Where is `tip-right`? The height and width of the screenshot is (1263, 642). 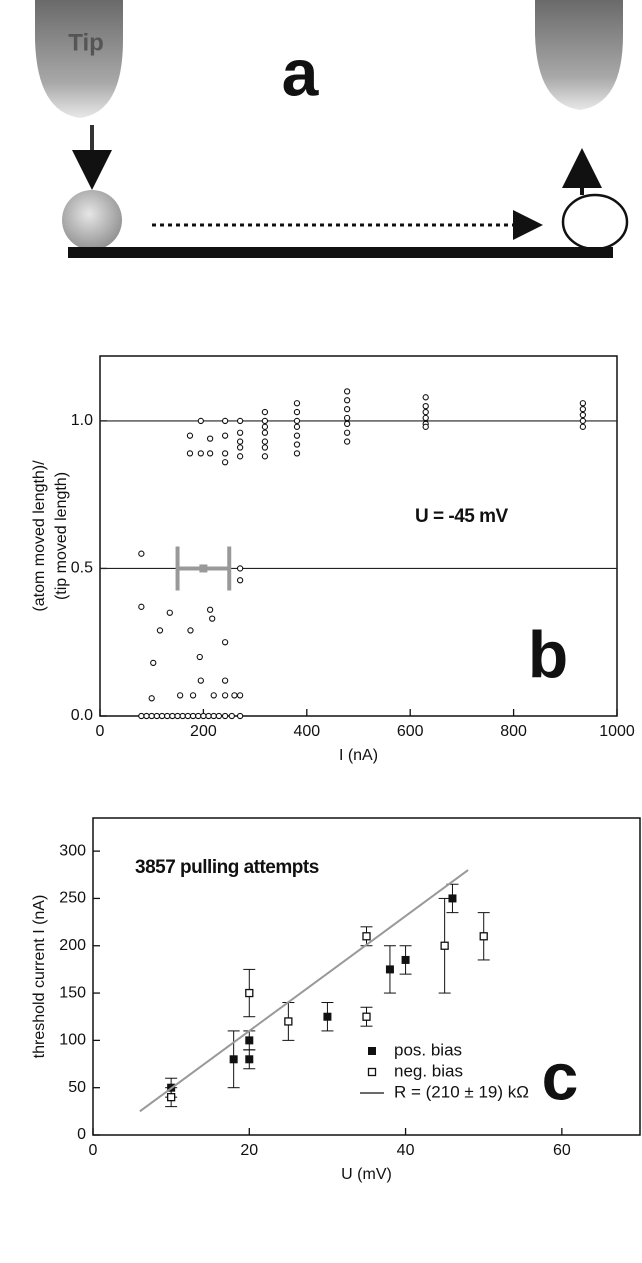 tip-right is located at coordinates (579, 55).